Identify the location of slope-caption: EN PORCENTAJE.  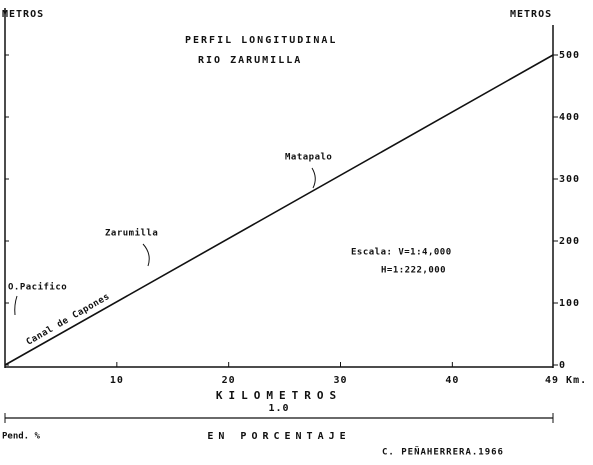
(278, 436).